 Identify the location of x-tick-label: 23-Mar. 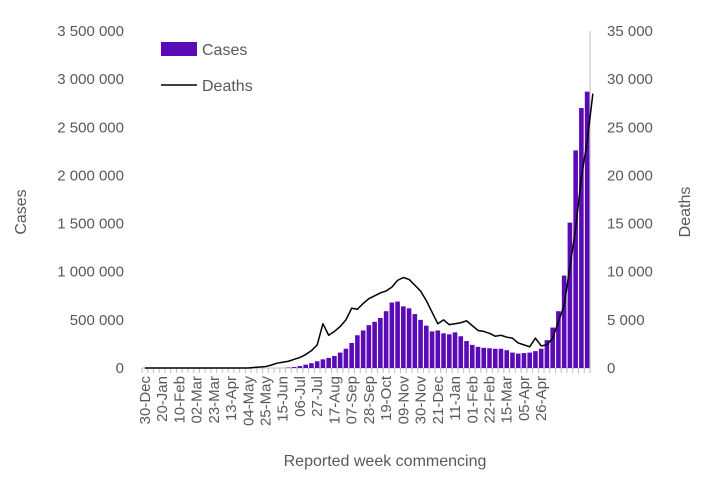
(214, 400).